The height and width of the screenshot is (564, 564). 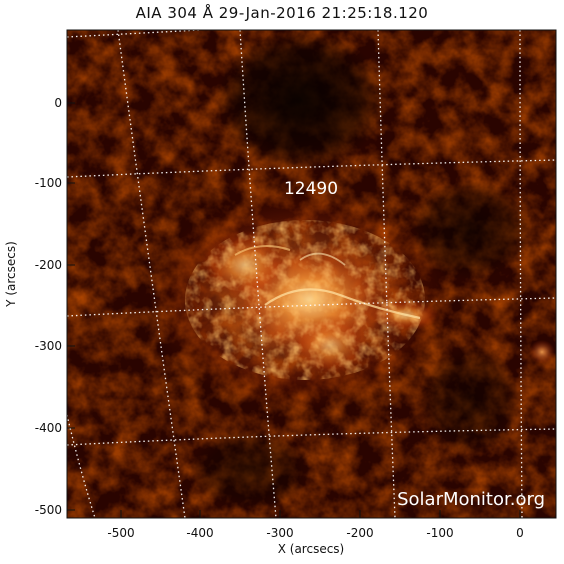 What do you see at coordinates (279, 533) in the screenshot?
I see `x-tick-label: -300` at bounding box center [279, 533].